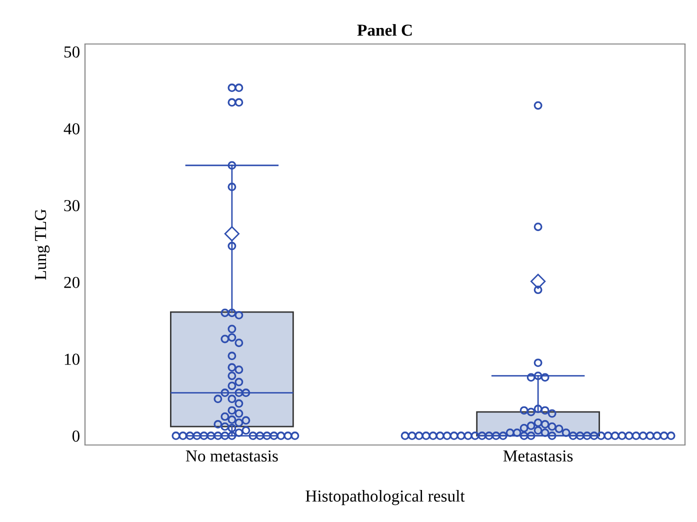 Image resolution: width=697 pixels, height=522 pixels. What do you see at coordinates (76, 436) in the screenshot?
I see `y-tick-label: 0` at bounding box center [76, 436].